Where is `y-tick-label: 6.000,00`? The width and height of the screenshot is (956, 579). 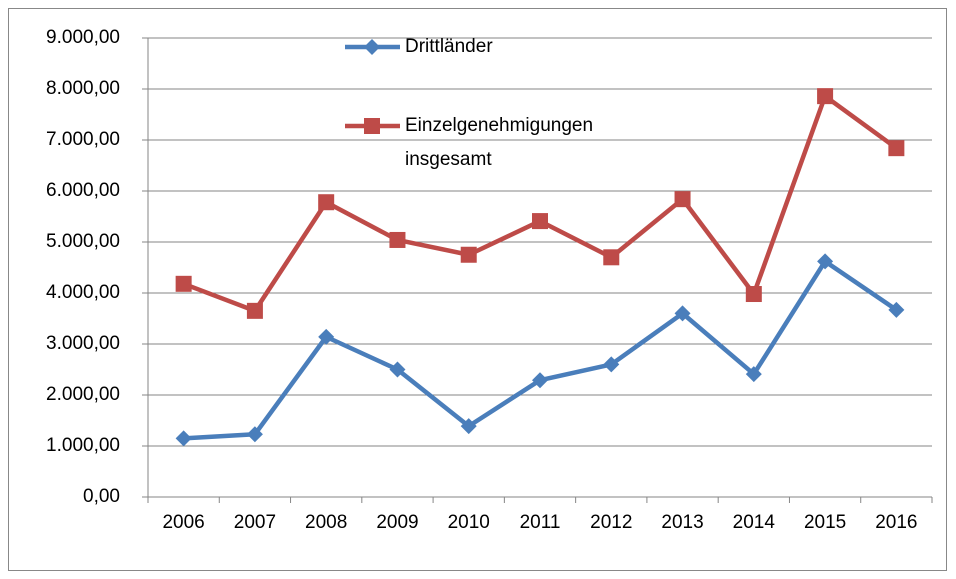 y-tick-label: 6.000,00 is located at coordinates (83, 190).